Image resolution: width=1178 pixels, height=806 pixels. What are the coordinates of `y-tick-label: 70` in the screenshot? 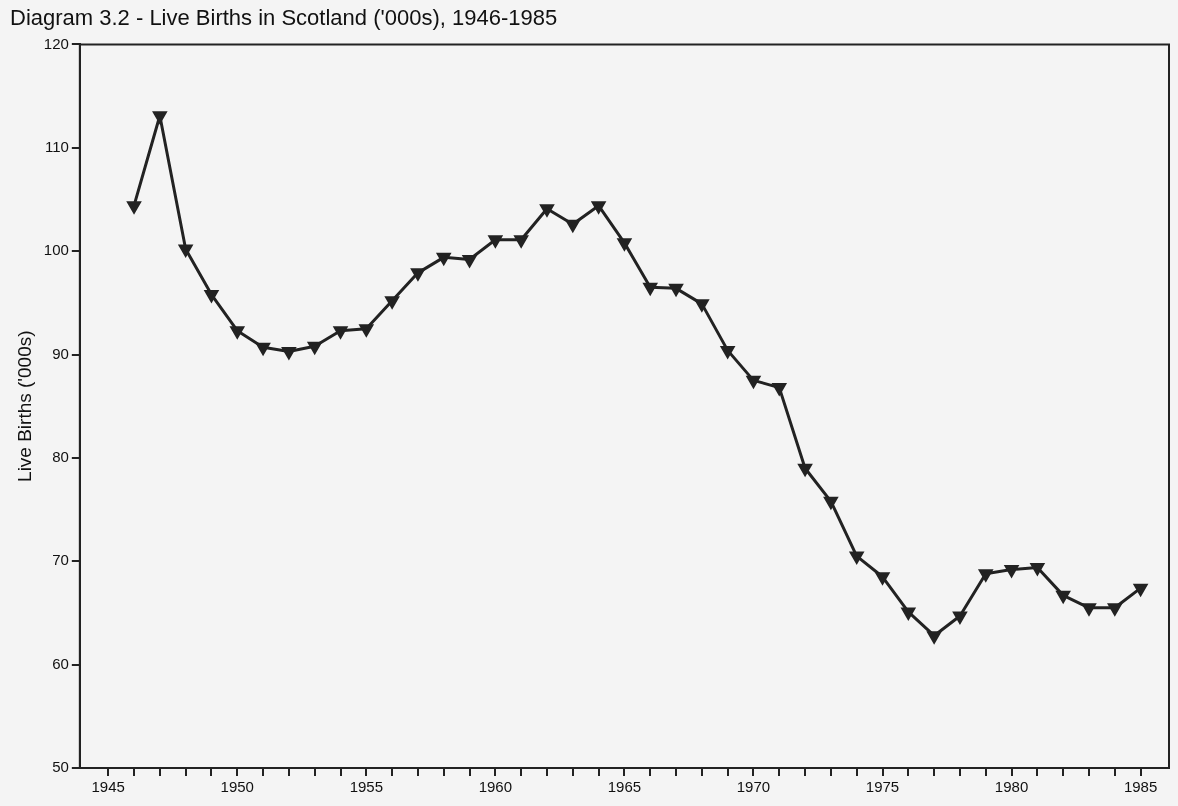 It's located at (60, 560).